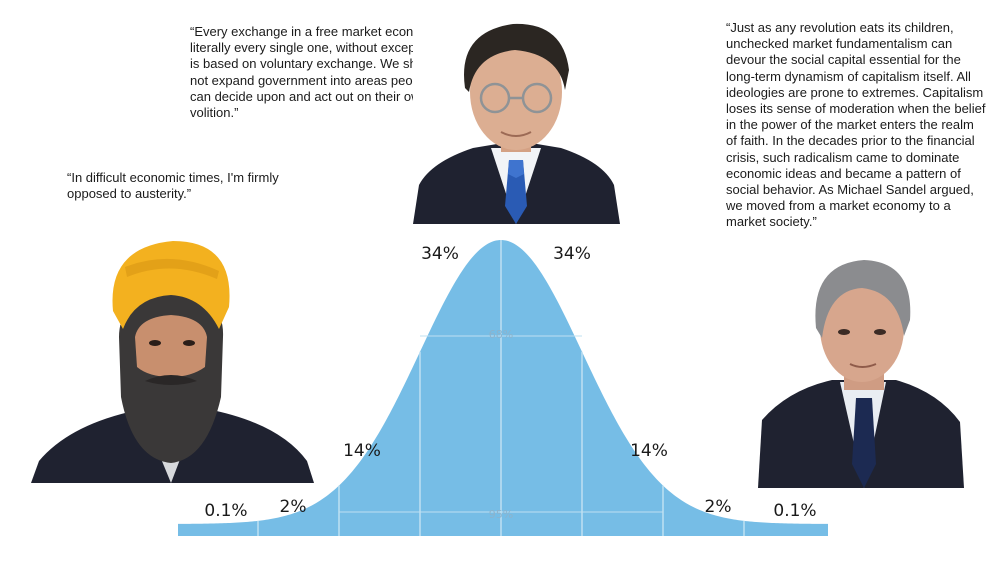 This screenshot has width=1000, height=576. What do you see at coordinates (501, 514) in the screenshot?
I see `inner-label-95: 95%` at bounding box center [501, 514].